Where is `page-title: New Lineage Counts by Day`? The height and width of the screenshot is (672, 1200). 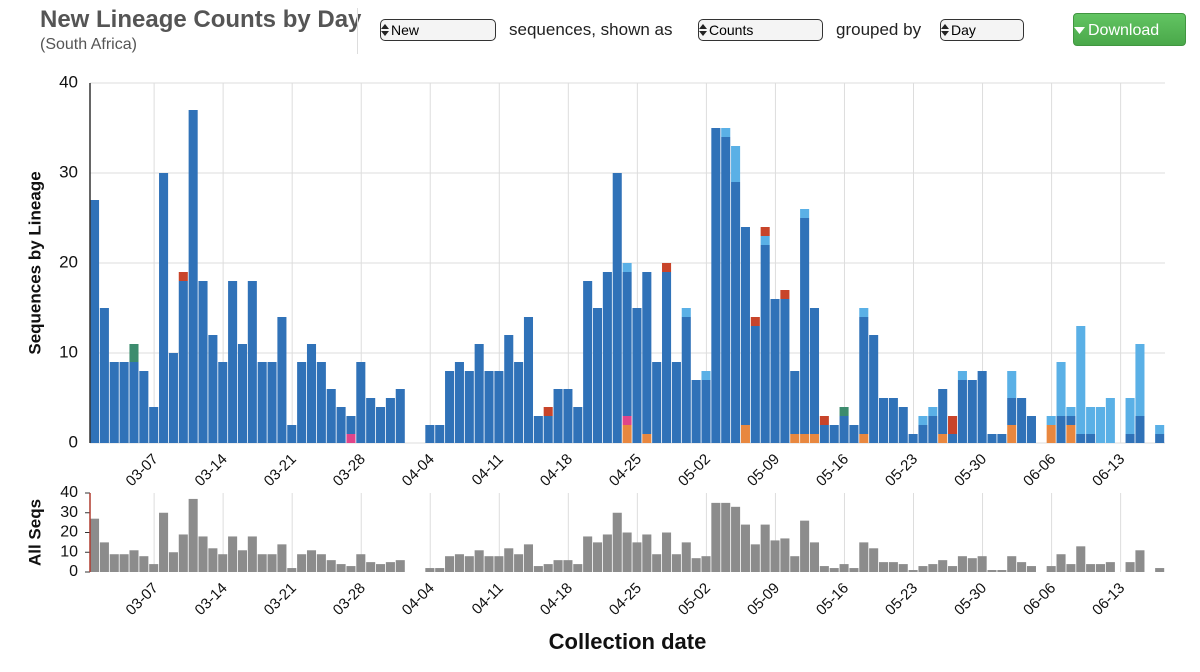 page-title: New Lineage Counts by Day is located at coordinates (201, 19).